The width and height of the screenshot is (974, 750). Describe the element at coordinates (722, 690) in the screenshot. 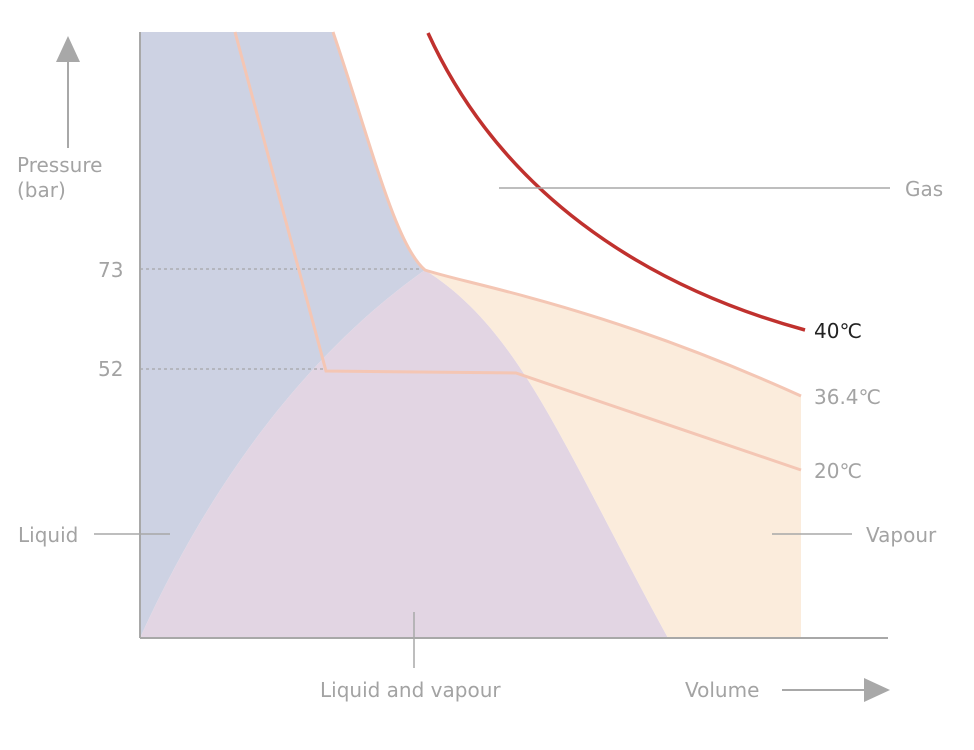

I see `x-axis-label: Volume` at that location.